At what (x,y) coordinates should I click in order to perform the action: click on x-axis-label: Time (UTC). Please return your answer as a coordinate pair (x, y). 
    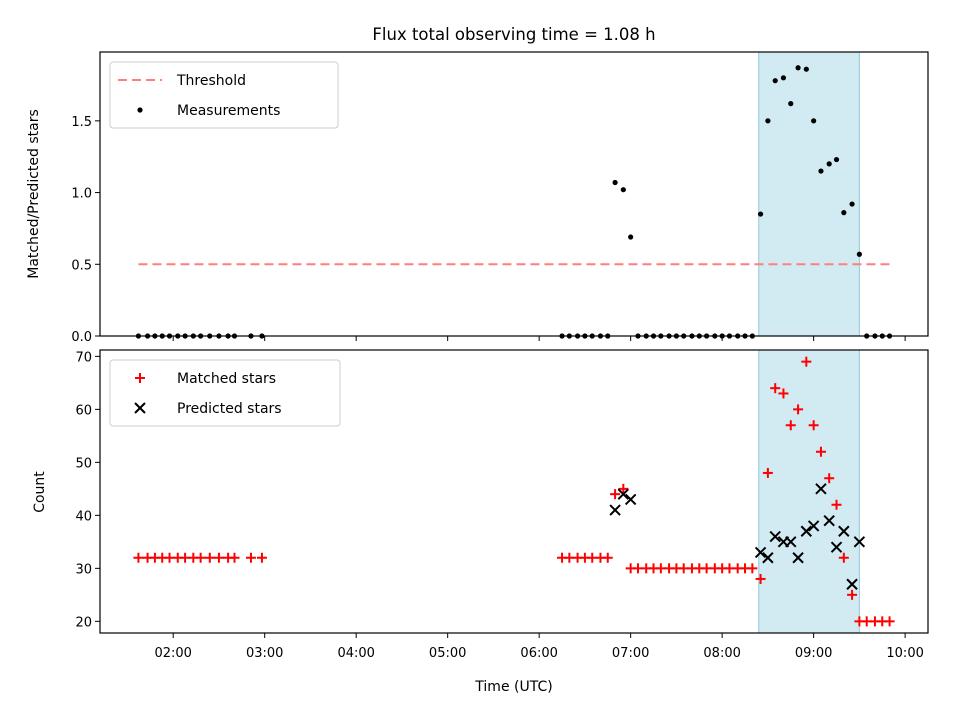
    Looking at the image, I should click on (513, 687).